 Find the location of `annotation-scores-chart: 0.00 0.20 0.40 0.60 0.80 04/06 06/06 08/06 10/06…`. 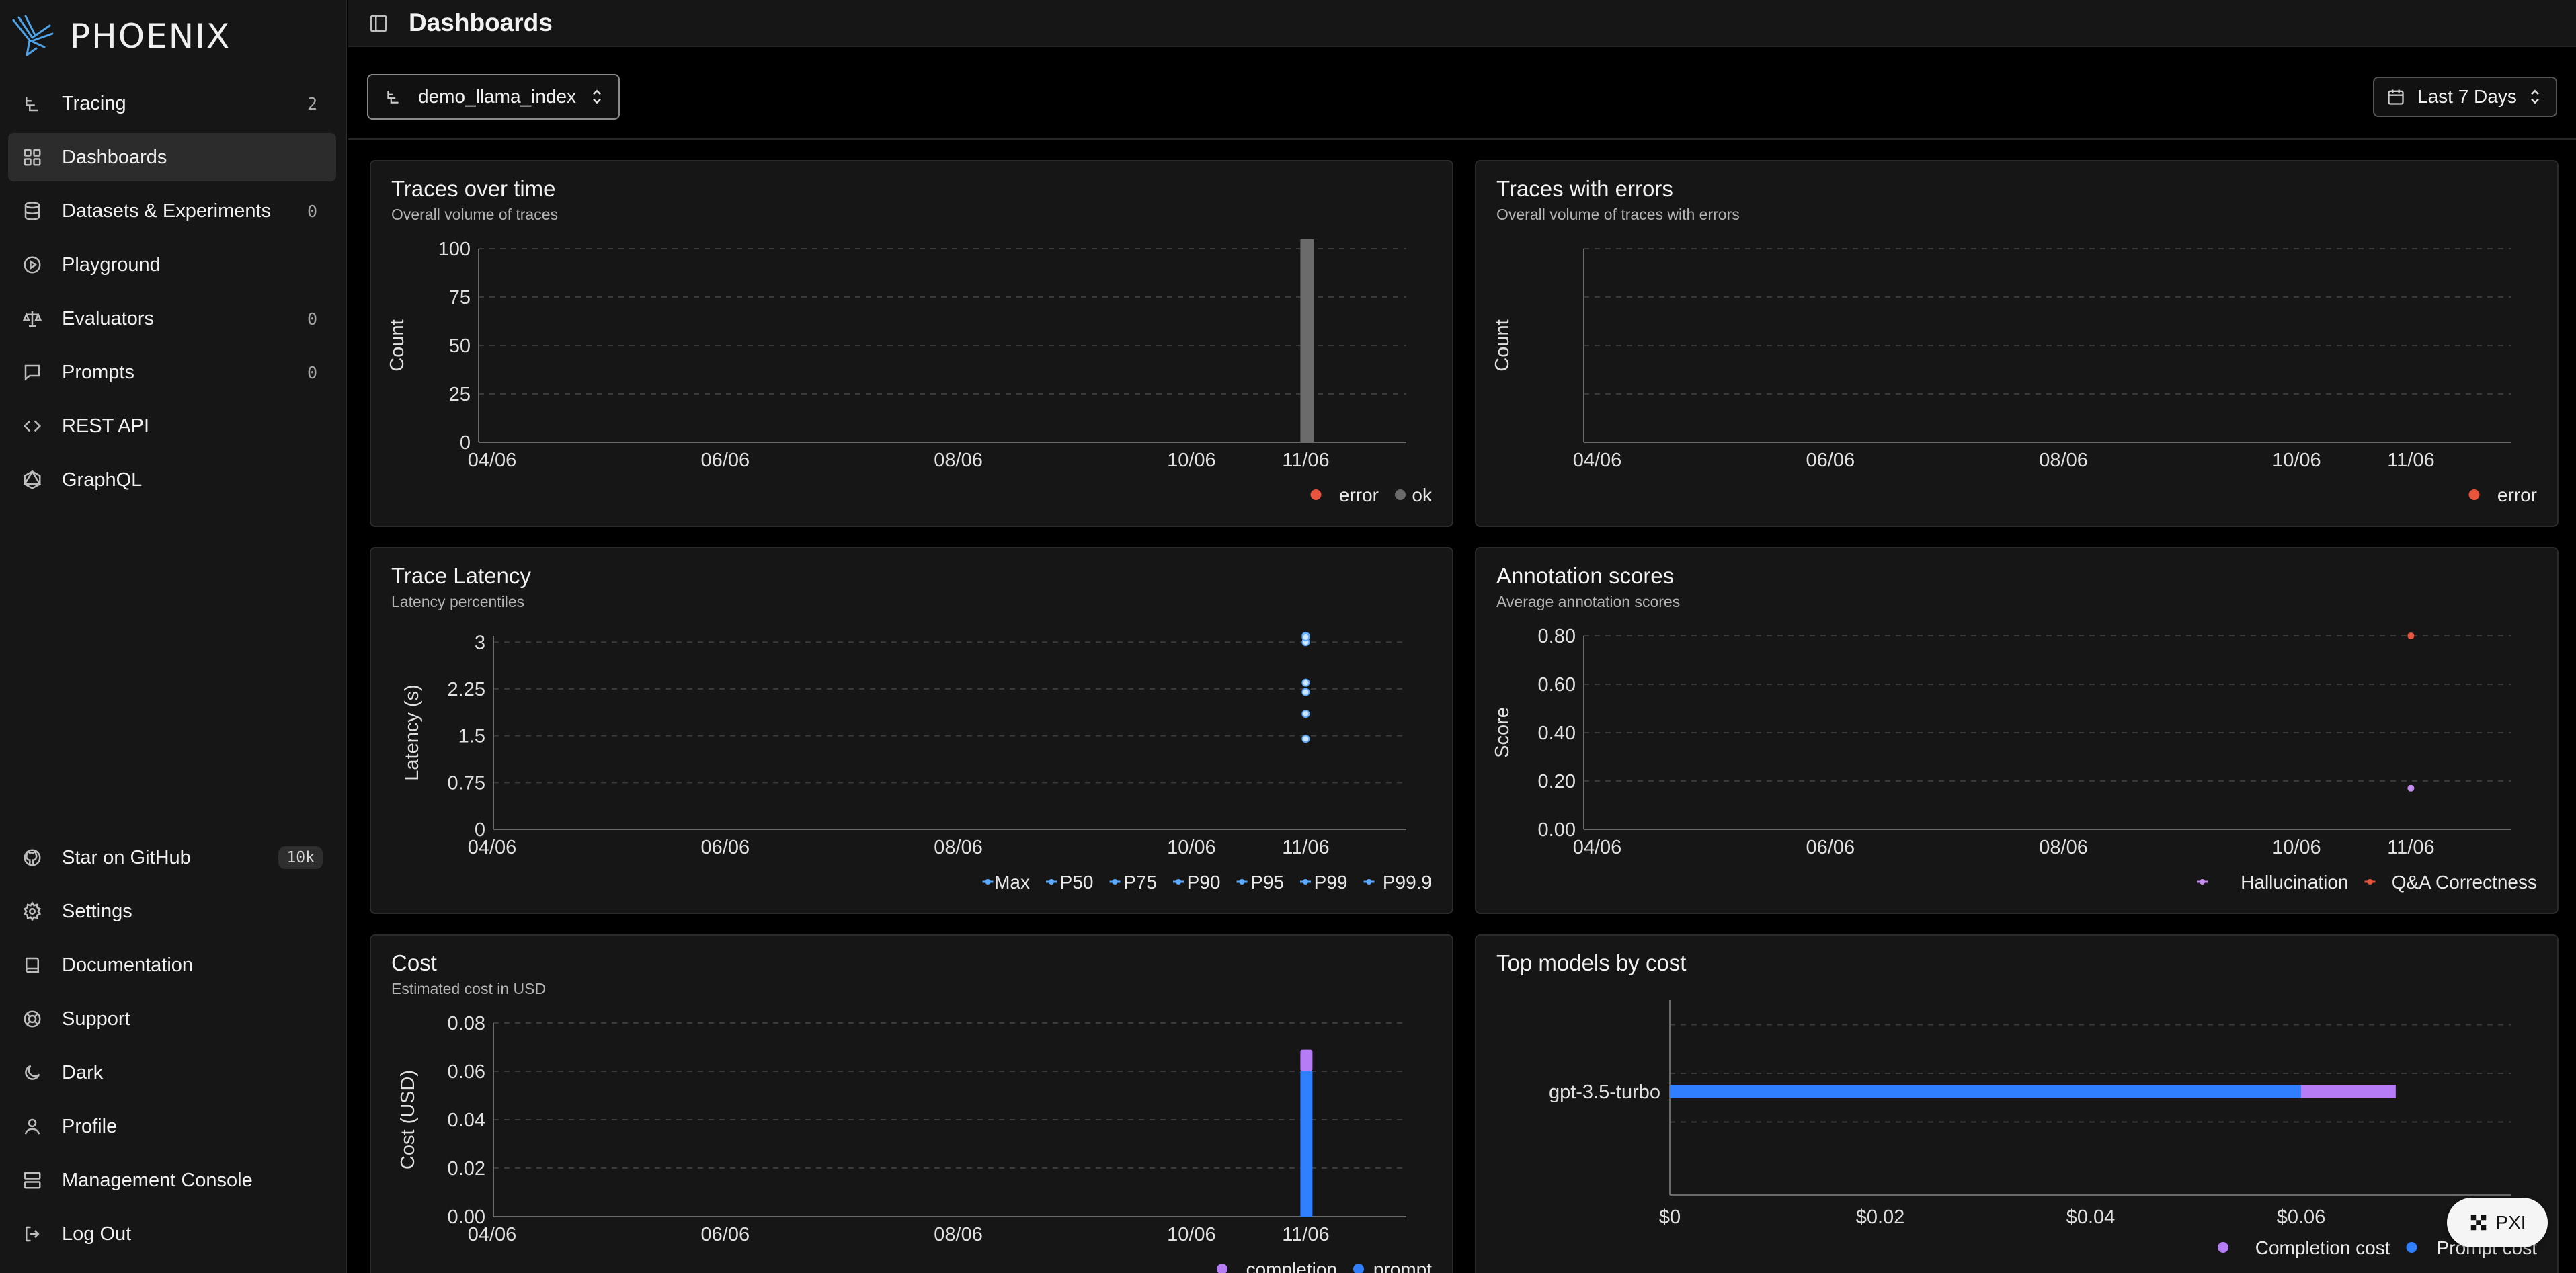

annotation-scores-chart: 0.00 0.20 0.40 0.60 0.80 04/06 06/06 08/06 10/06… is located at coordinates (2014, 759).